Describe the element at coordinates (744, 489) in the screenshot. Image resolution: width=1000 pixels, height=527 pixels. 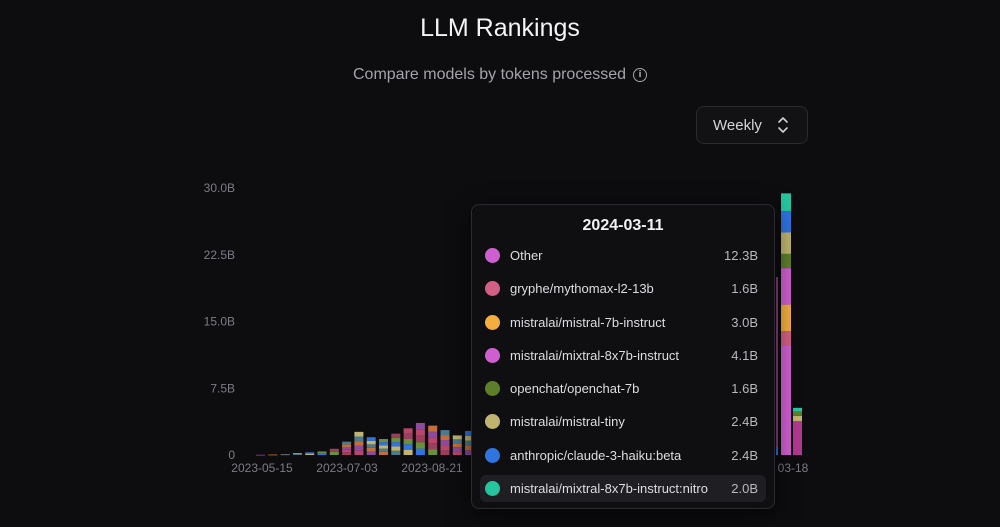
I see `series-value: 2.0B` at that location.